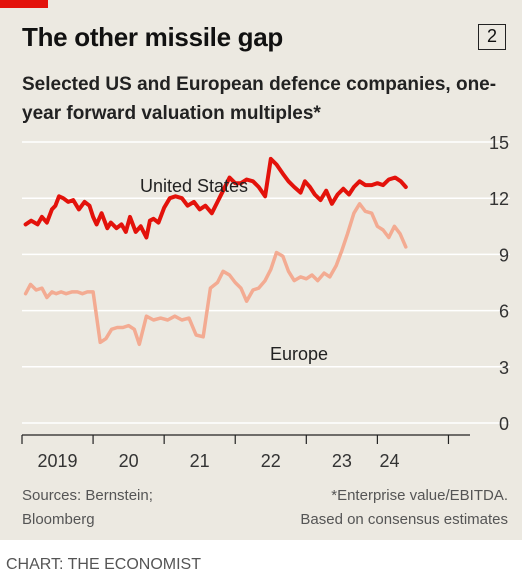  Describe the element at coordinates (419, 495) in the screenshot. I see `footnote-line-1: *Enterprise value/EBITDA.` at that location.